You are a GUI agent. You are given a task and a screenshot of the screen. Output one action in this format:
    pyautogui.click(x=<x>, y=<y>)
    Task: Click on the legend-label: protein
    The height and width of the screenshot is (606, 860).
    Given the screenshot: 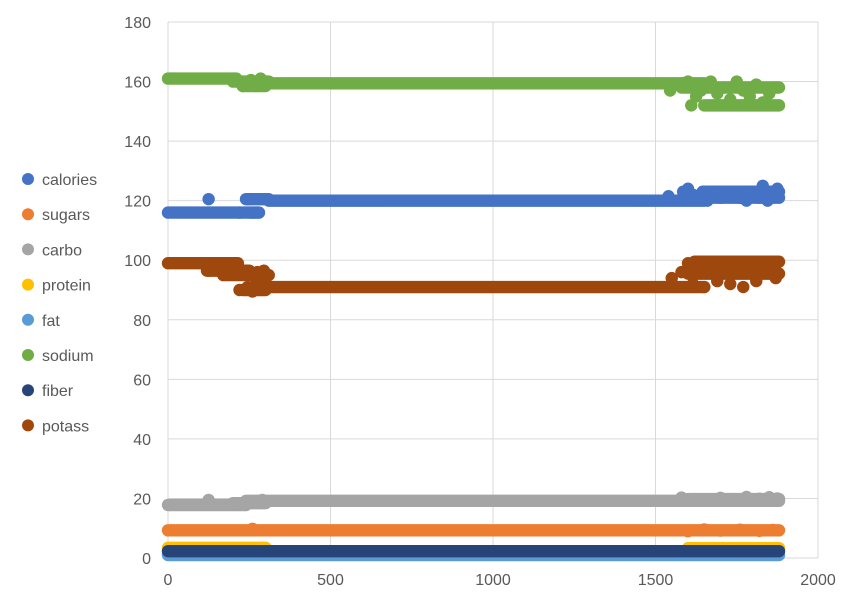 What is the action you would take?
    pyautogui.click(x=66, y=286)
    